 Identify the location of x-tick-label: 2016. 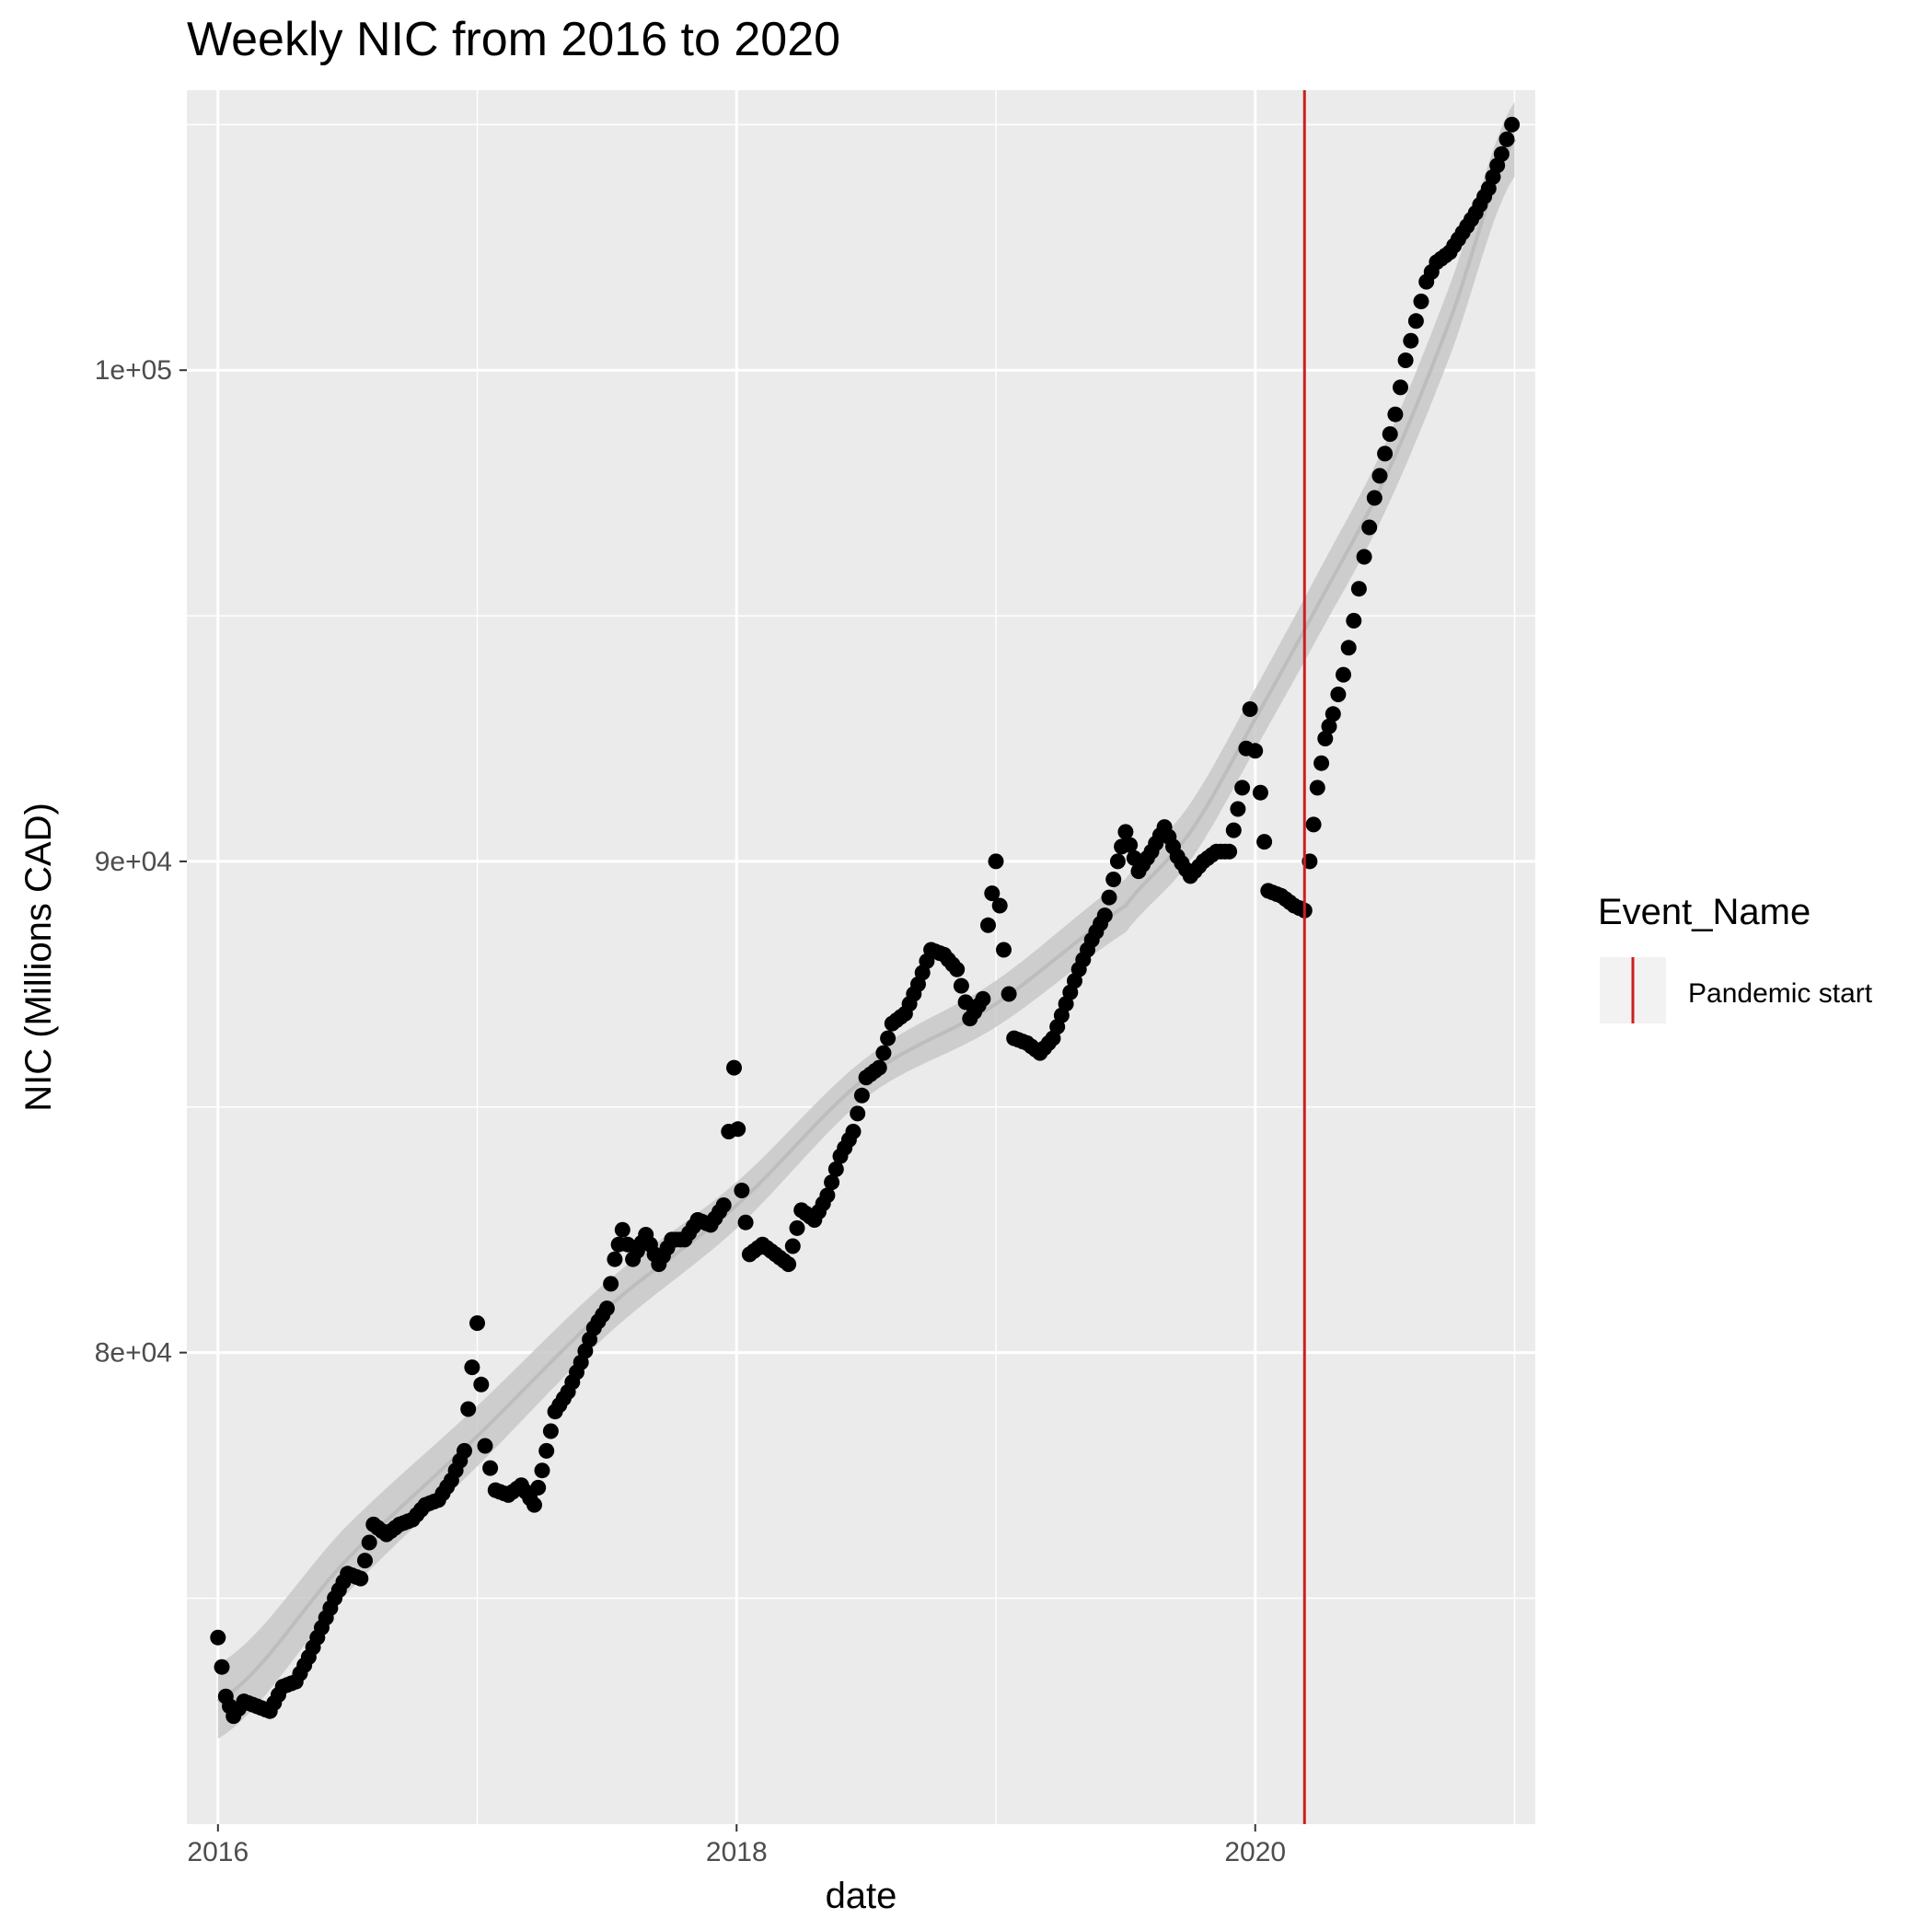
(218, 1852).